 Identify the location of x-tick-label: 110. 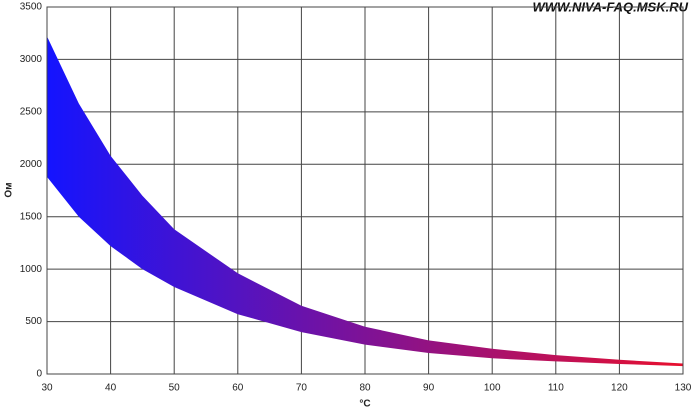
(556, 388).